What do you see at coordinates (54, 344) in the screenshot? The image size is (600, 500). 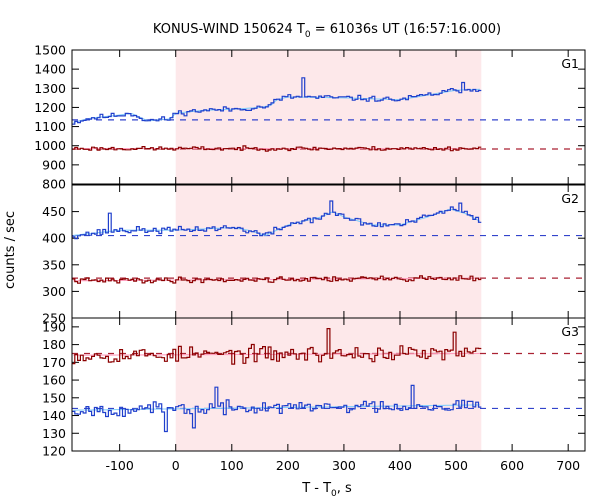 I see `y-tick-label: 180` at bounding box center [54, 344].